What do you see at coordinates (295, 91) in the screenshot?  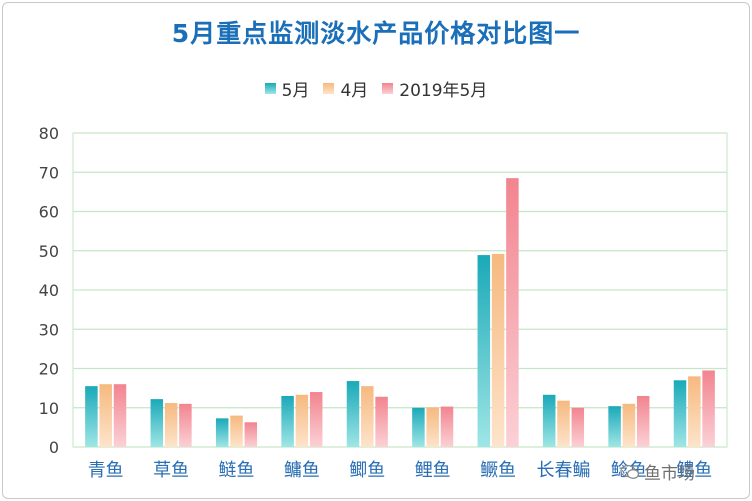 I see `legend-label-0: 5月` at bounding box center [295, 91].